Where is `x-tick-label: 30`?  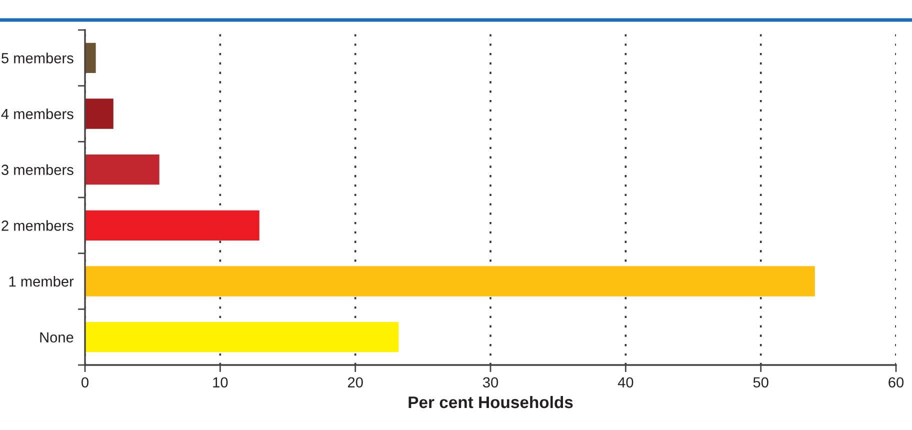 x-tick-label: 30 is located at coordinates (490, 382).